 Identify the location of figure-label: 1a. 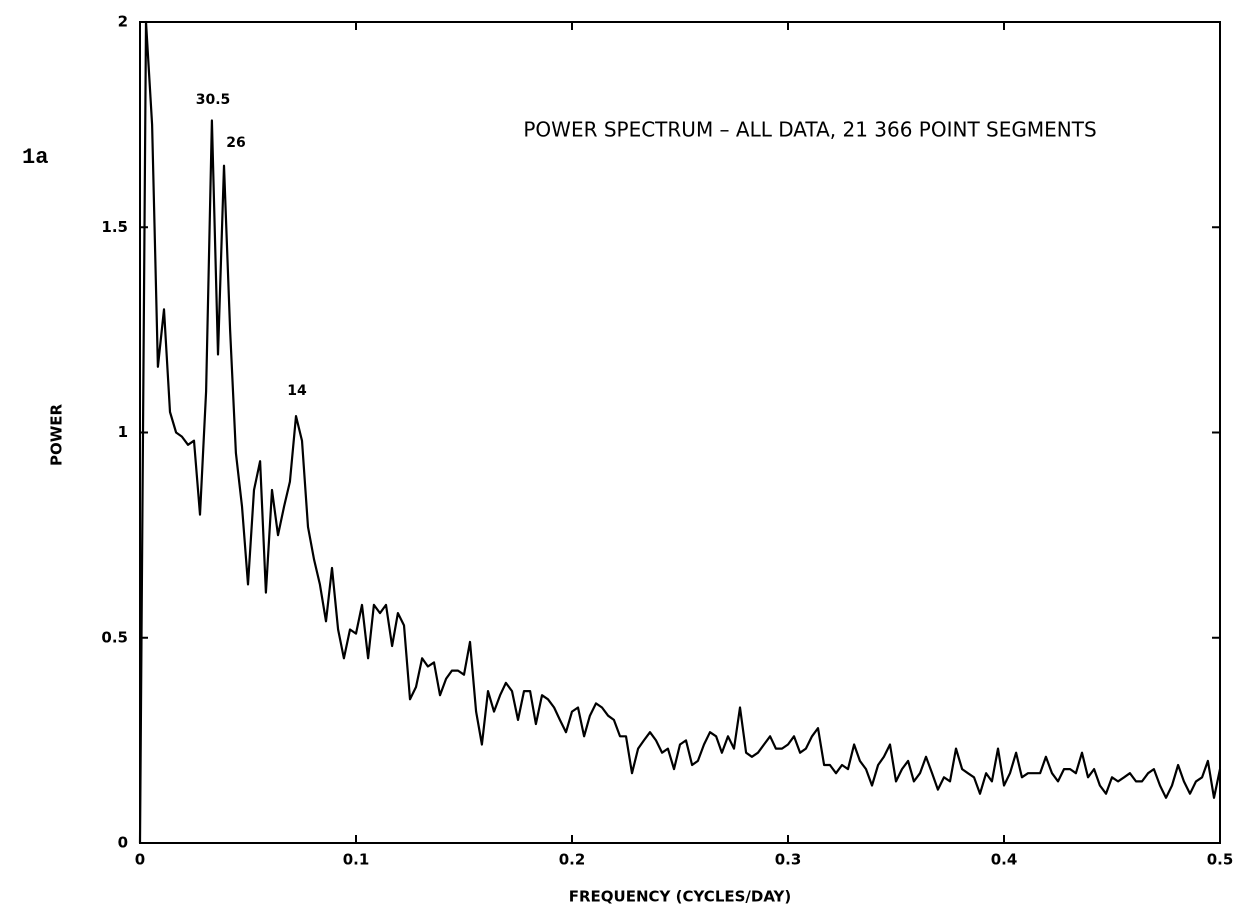
(35, 157).